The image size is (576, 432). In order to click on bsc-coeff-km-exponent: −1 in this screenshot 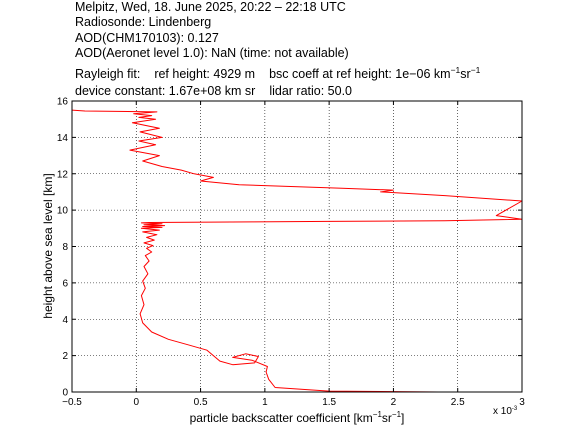, I will do `click(455, 69)`.